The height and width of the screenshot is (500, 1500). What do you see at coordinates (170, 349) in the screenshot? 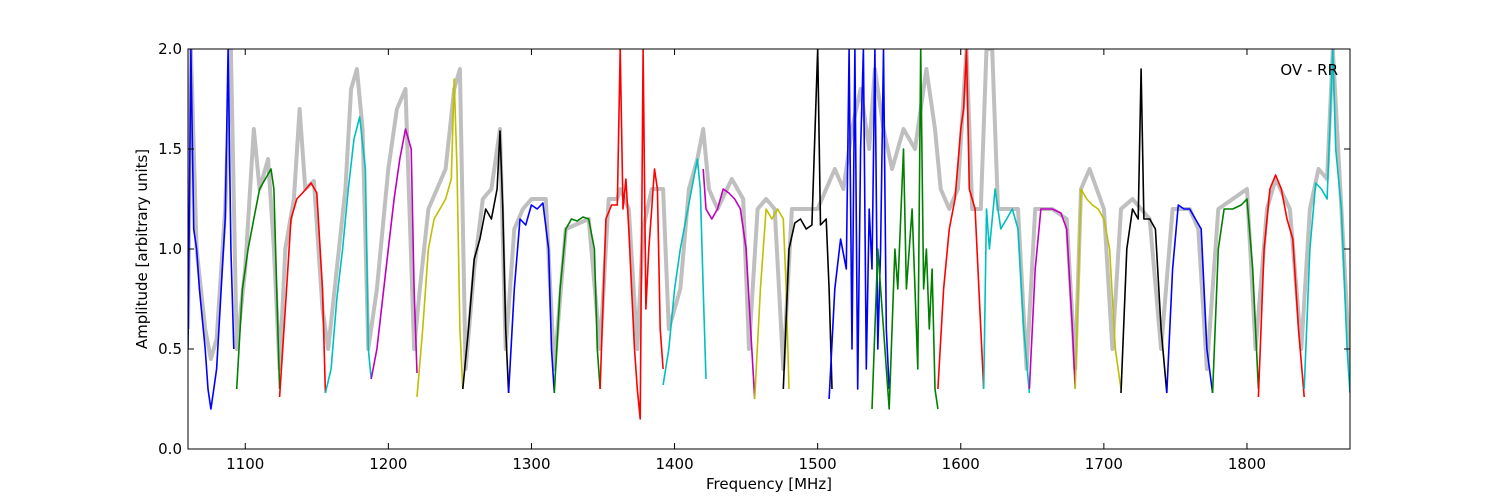
I see `y-tick-label: 0.5` at bounding box center [170, 349].